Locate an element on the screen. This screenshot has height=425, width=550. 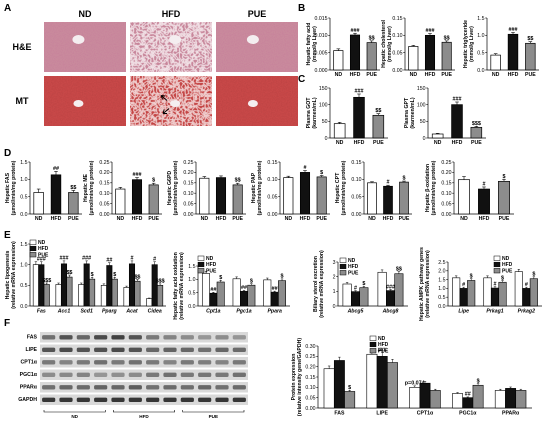
blot-group-label: ND is located at coordinates (74, 416).